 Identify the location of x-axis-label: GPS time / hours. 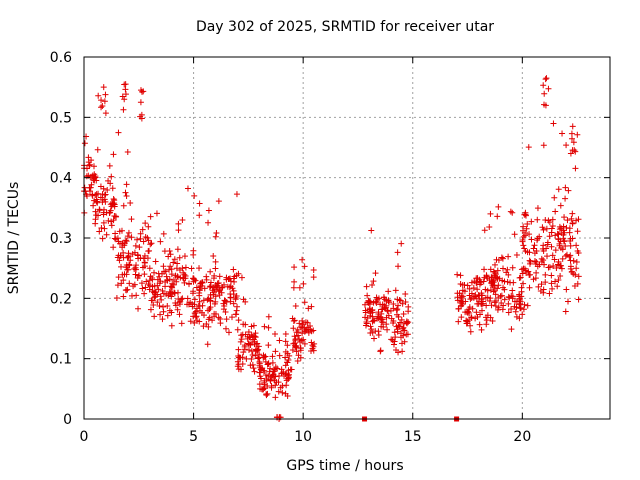
(344, 466).